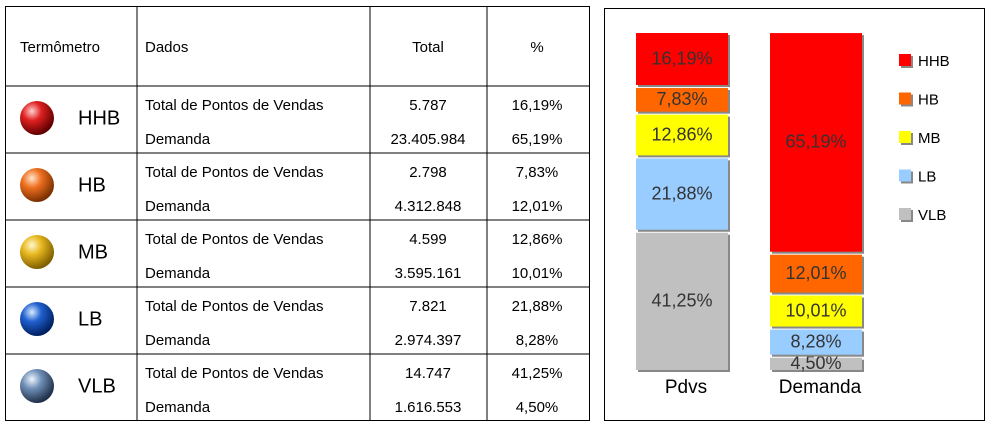  I want to click on value-label: 65,19%, so click(815, 142).